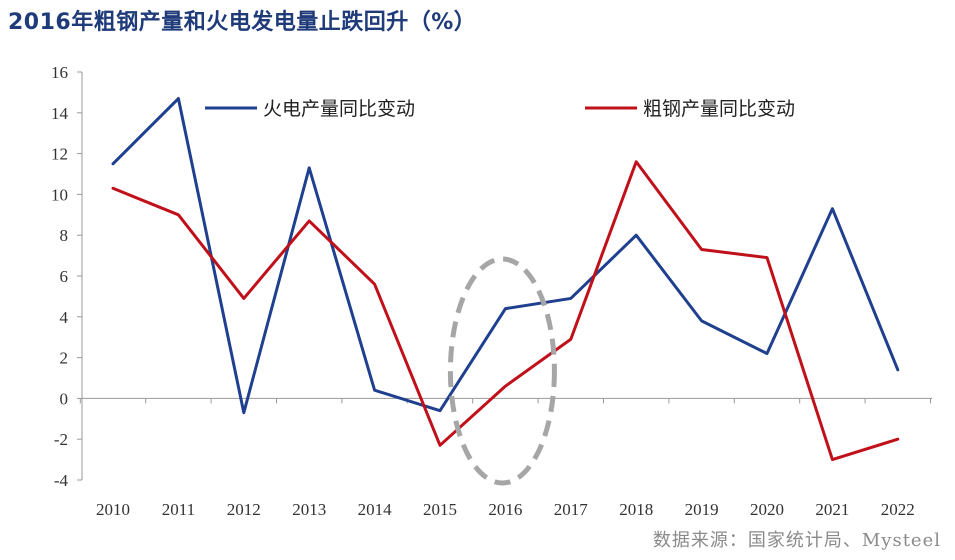 This screenshot has height=560, width=955. Describe the element at coordinates (64, 358) in the screenshot. I see `y-tick-label: 2` at that location.